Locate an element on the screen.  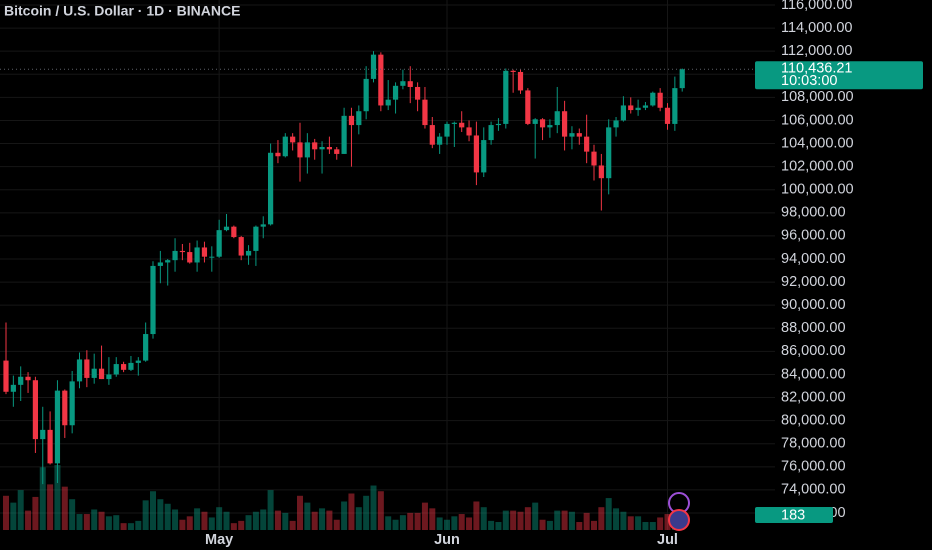
y-tick-label: 76,000.00 is located at coordinates (813, 467).